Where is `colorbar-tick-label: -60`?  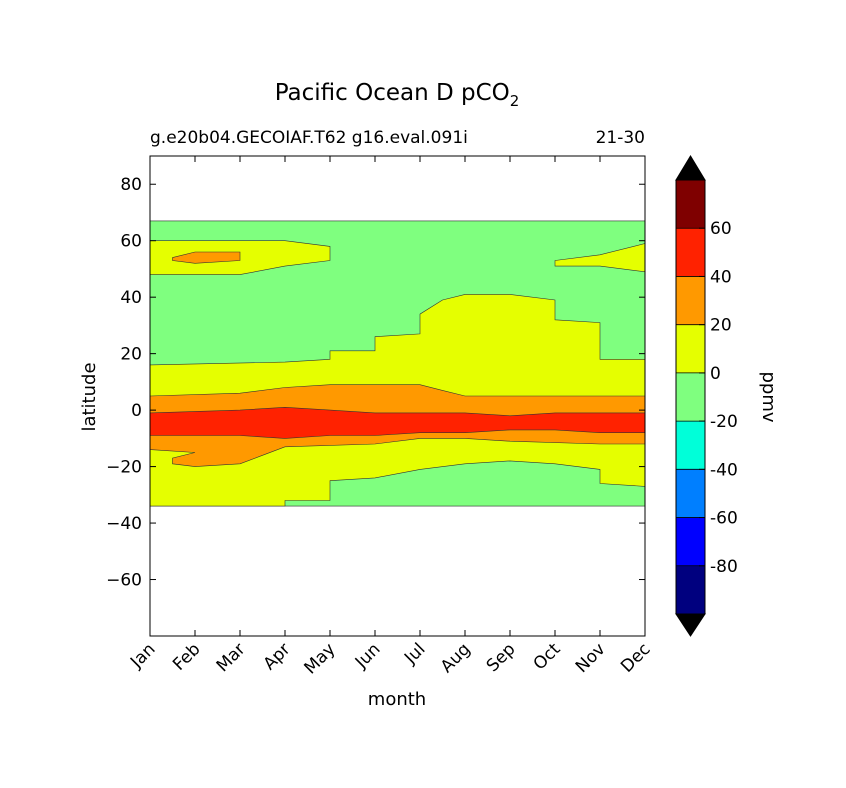
colorbar-tick-label: -60 is located at coordinates (724, 519).